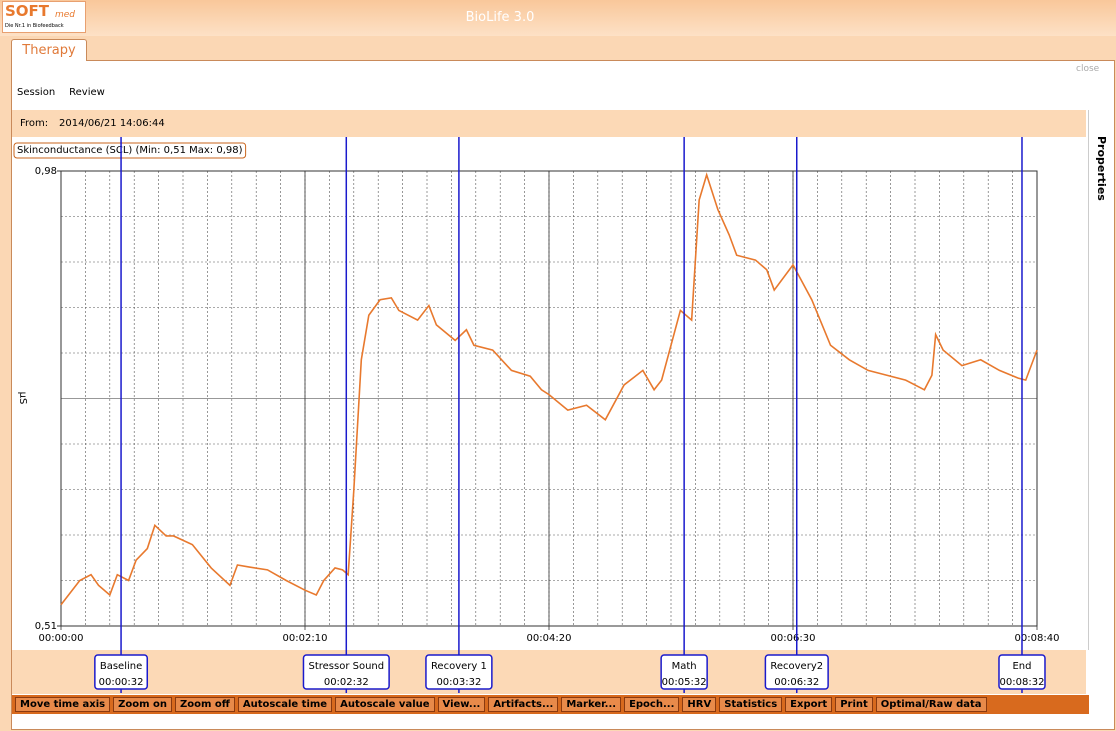 The image size is (1116, 731). What do you see at coordinates (305, 638) in the screenshot?
I see `x-tick-label: 00:02:10` at bounding box center [305, 638].